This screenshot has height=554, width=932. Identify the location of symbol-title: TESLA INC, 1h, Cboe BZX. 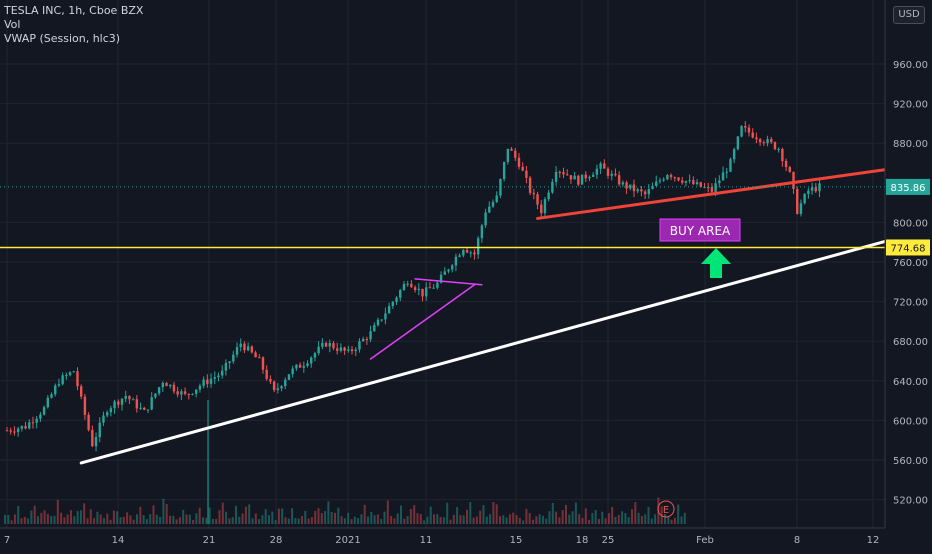
(74, 10).